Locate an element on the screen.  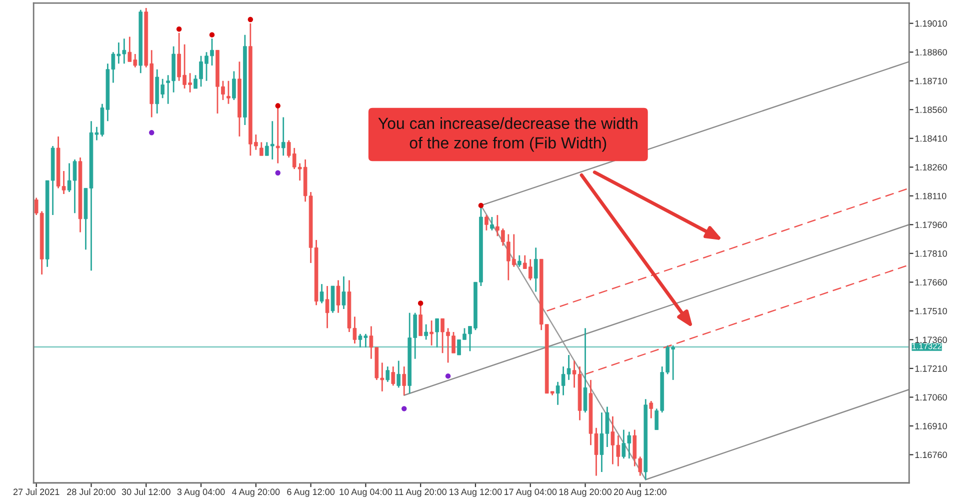
x-tick-label: 11 Aug 20:00 is located at coordinates (421, 492).